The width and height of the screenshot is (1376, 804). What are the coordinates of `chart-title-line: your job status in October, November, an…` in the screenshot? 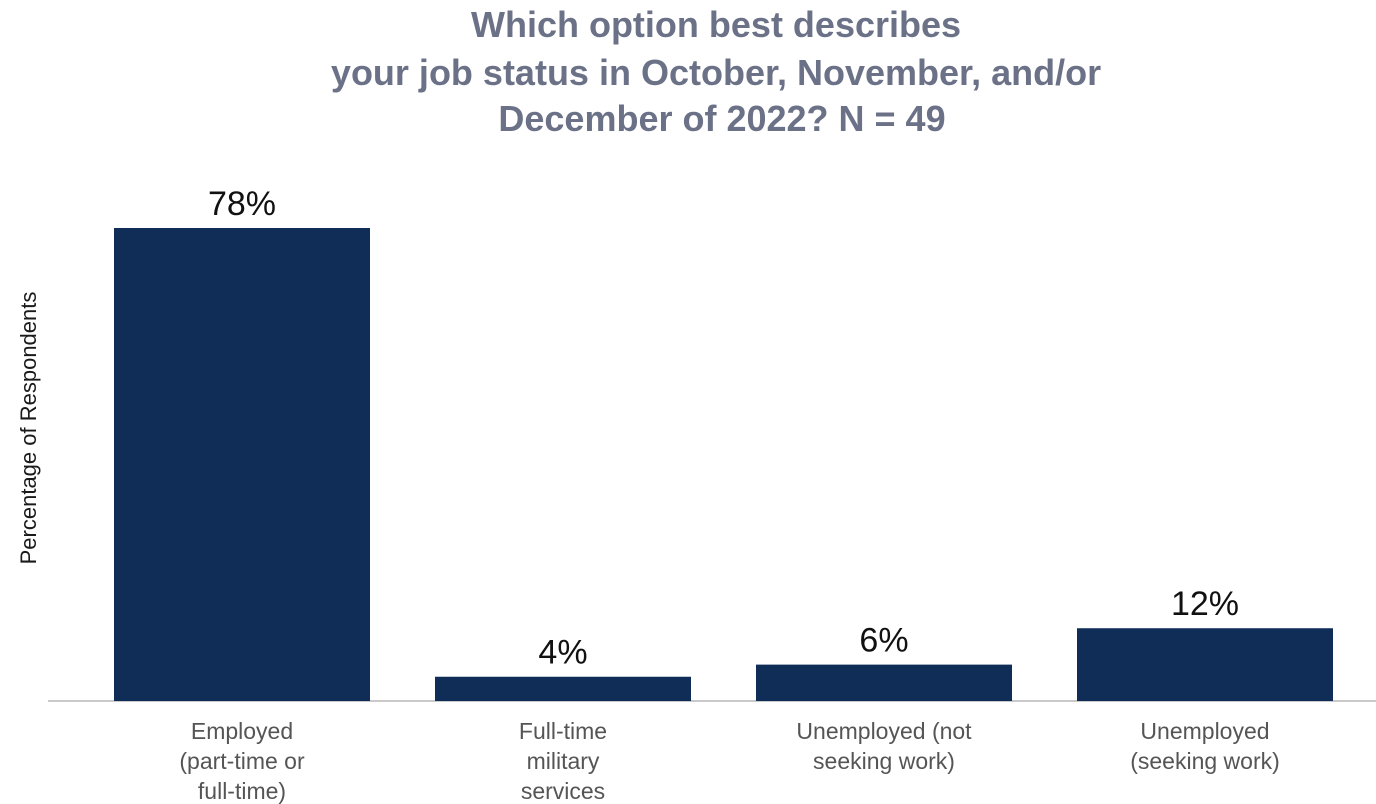 It's located at (716, 72).